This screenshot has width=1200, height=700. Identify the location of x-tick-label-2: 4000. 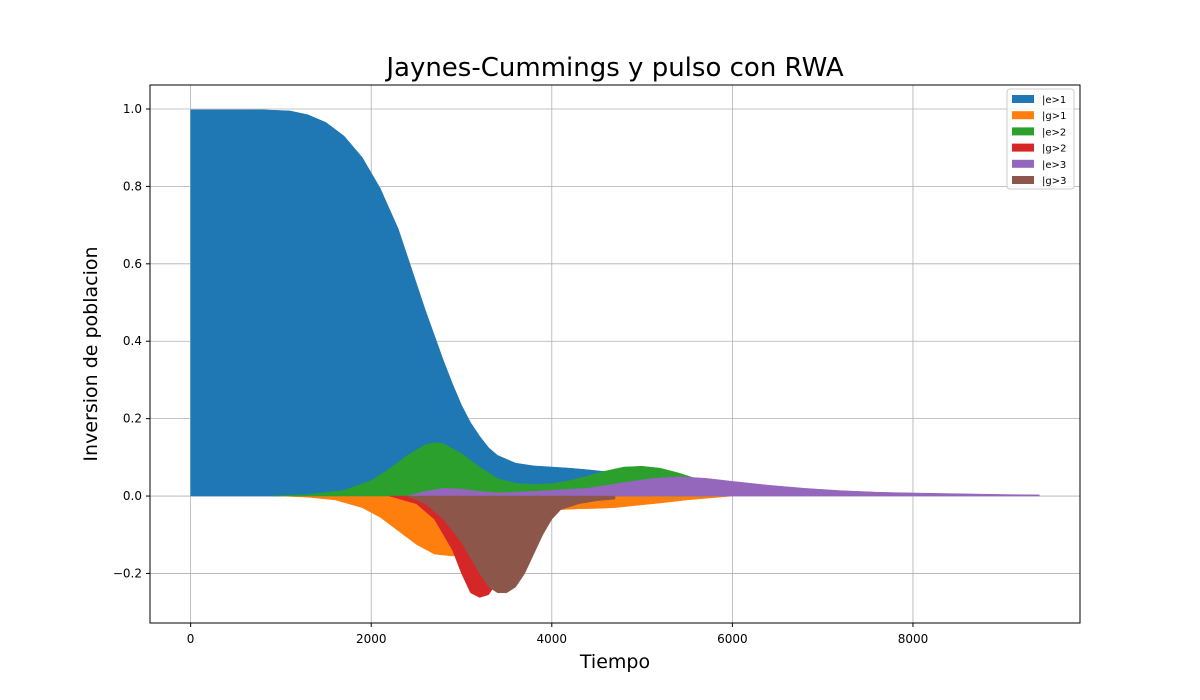
(552, 639).